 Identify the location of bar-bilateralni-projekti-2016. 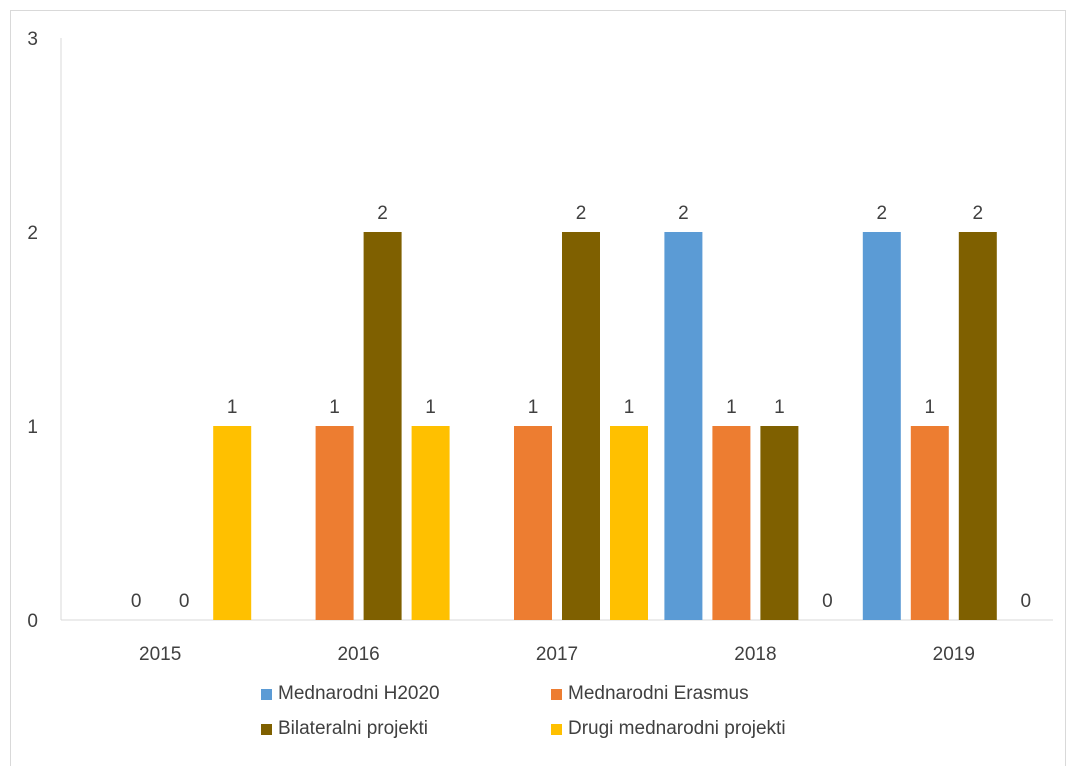
(382, 426).